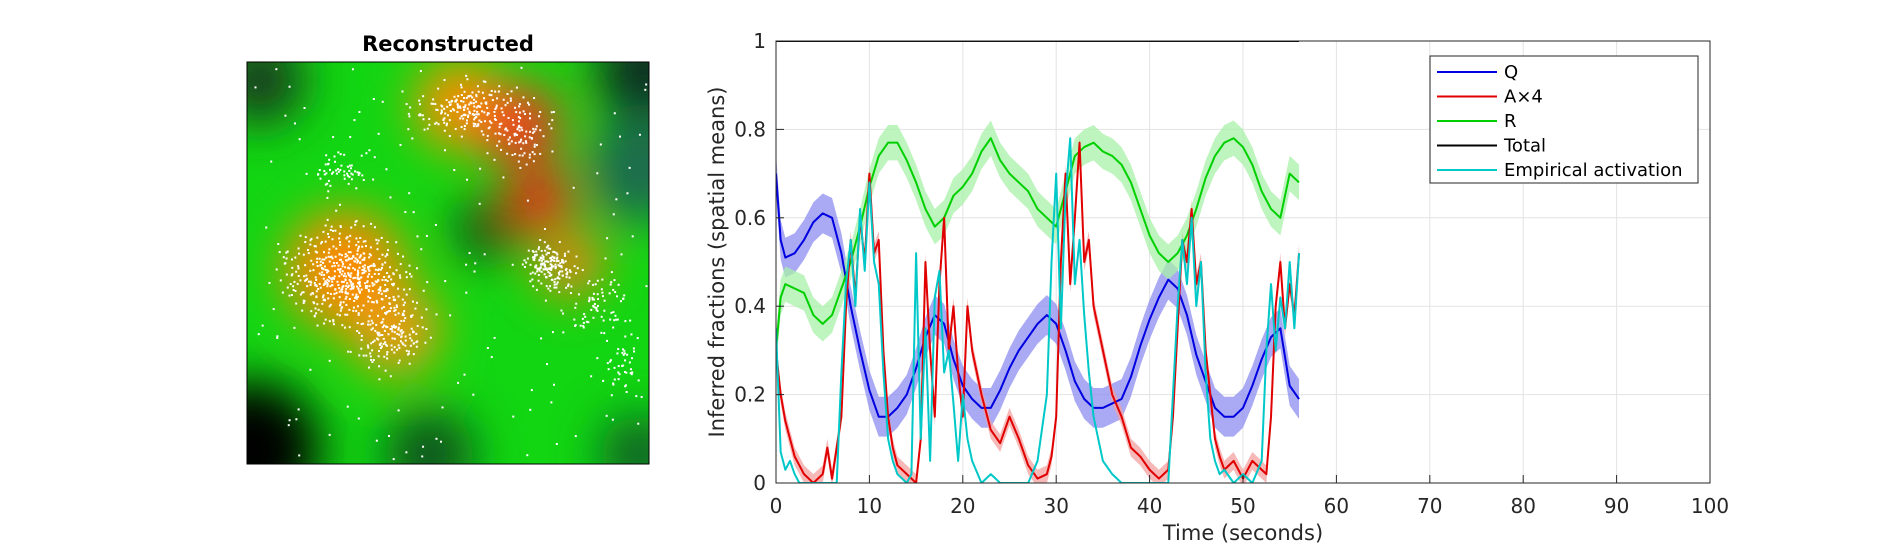 The image size is (1891, 548). Describe the element at coordinates (1710, 506) in the screenshot. I see `x-tick-label: 100` at that location.